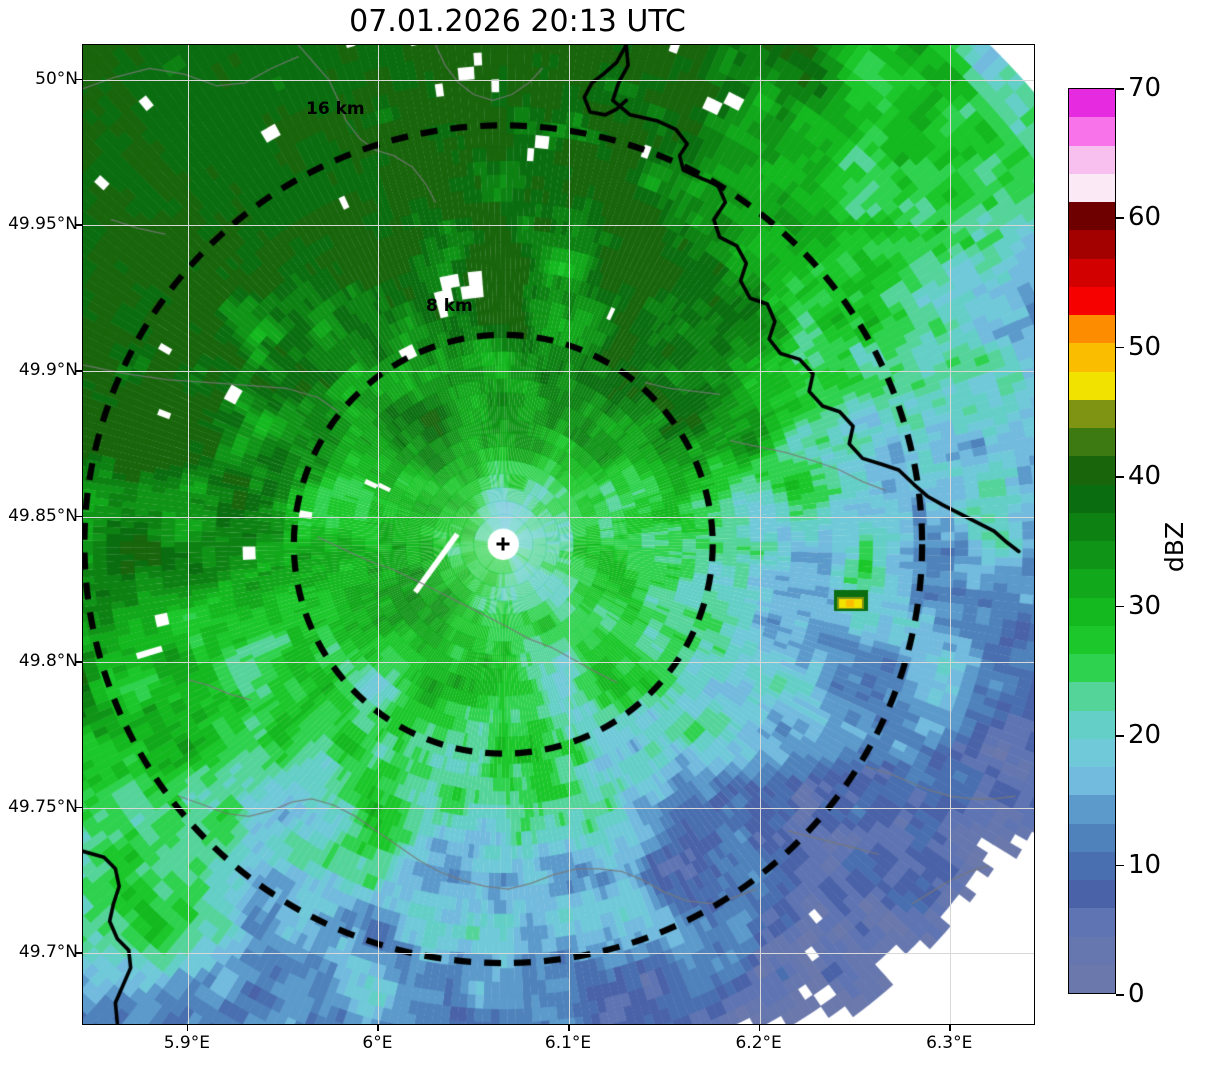 The image size is (1207, 1069). Describe the element at coordinates (48, 661) in the screenshot. I see `y-axis-tick-label: 49.8°N` at that location.